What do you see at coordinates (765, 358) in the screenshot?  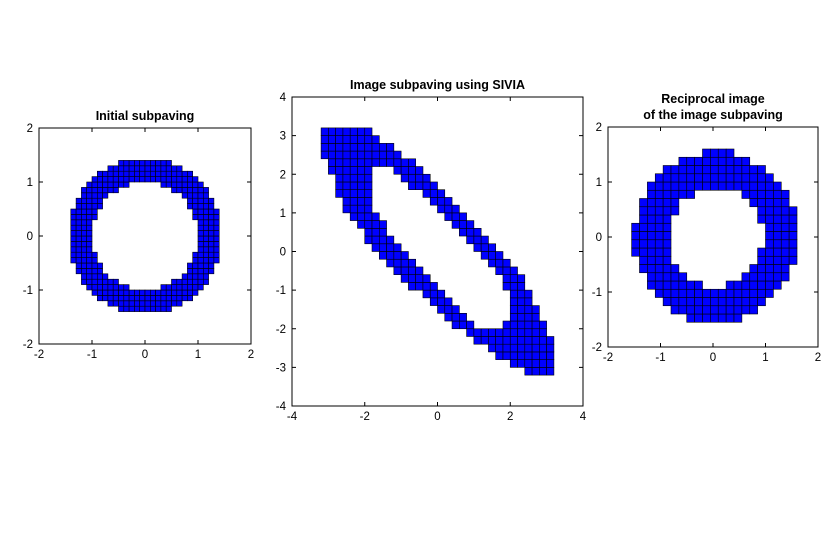 I see `x-tick-label: 1` at bounding box center [765, 358].